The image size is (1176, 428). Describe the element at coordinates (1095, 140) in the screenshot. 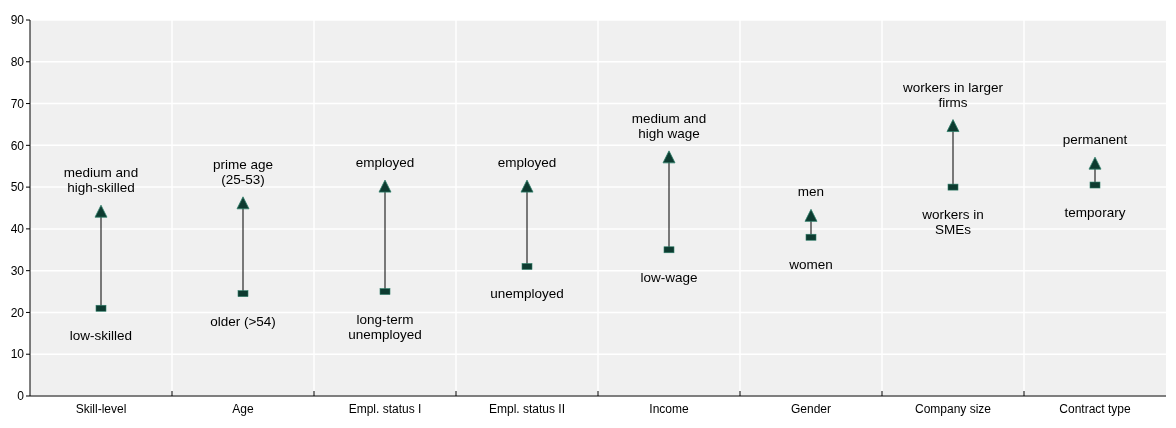

I see `annotation: permanent` at that location.